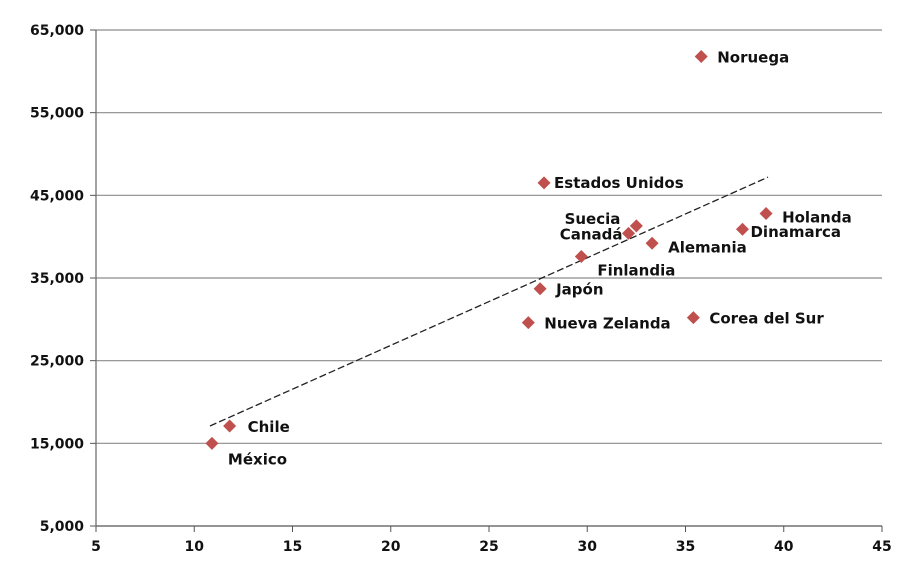  What do you see at coordinates (619, 183) in the screenshot?
I see `point-label-estados-unidos: Estados Unidos` at bounding box center [619, 183].